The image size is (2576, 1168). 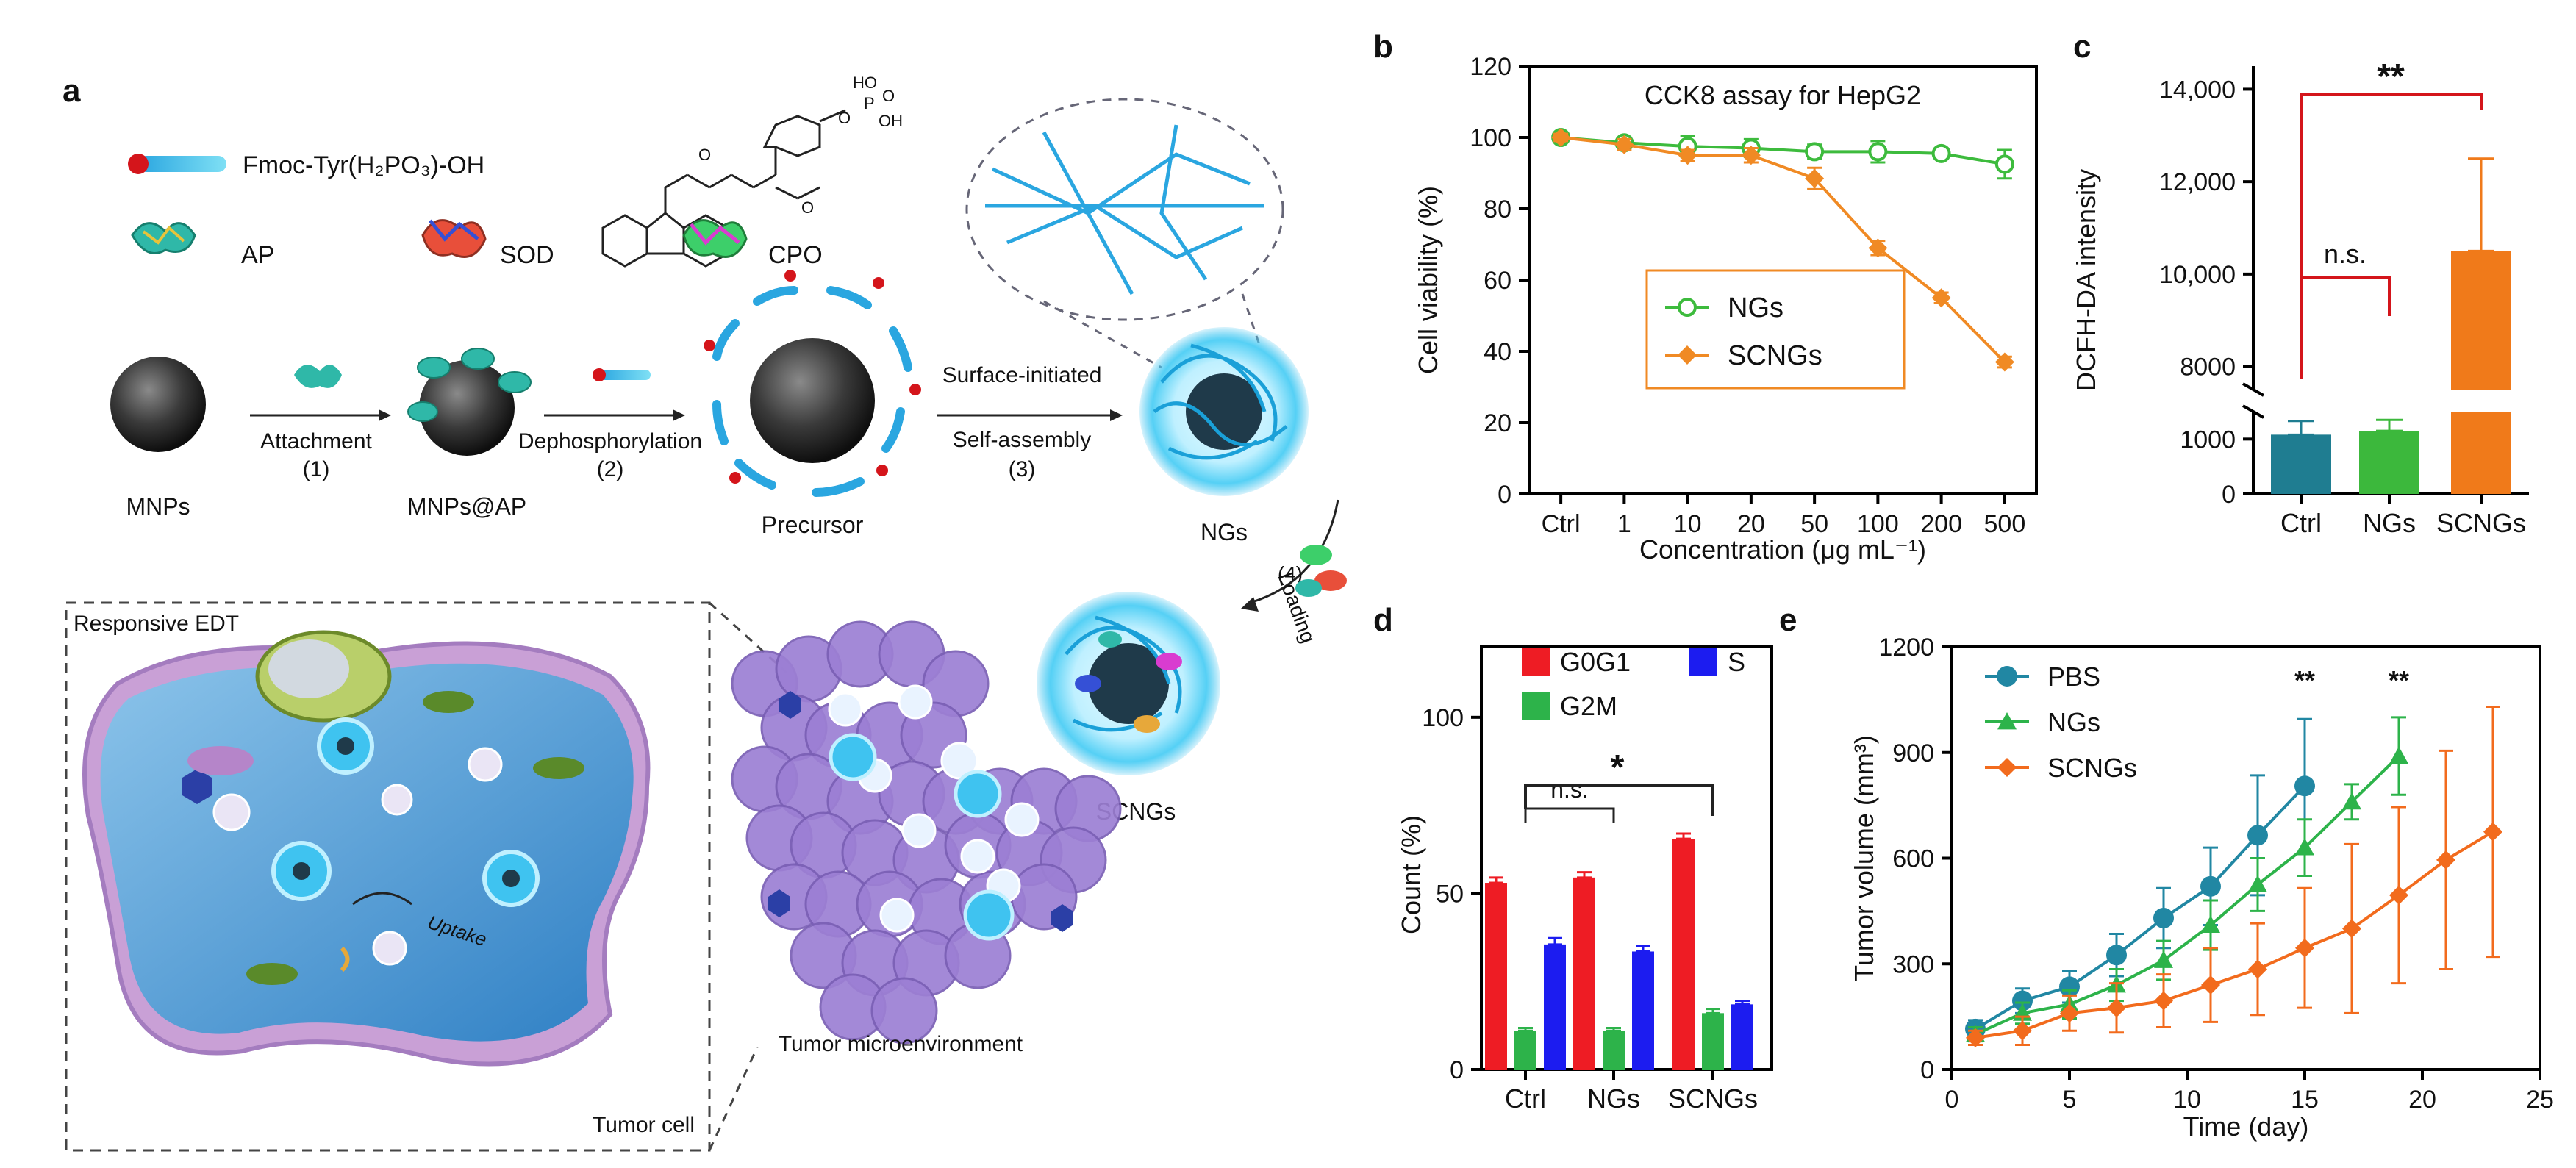 What do you see at coordinates (1022, 375) in the screenshot?
I see `step3-label-a: Surface-initiated` at bounding box center [1022, 375].